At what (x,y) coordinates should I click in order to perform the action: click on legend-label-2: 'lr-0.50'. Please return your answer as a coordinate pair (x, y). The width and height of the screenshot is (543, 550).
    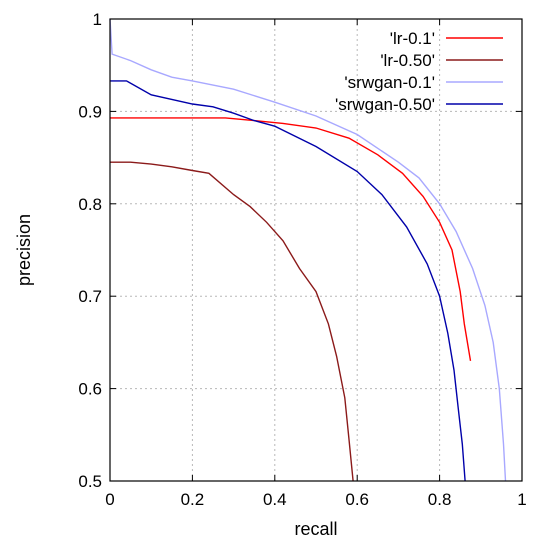
    Looking at the image, I should click on (407, 60).